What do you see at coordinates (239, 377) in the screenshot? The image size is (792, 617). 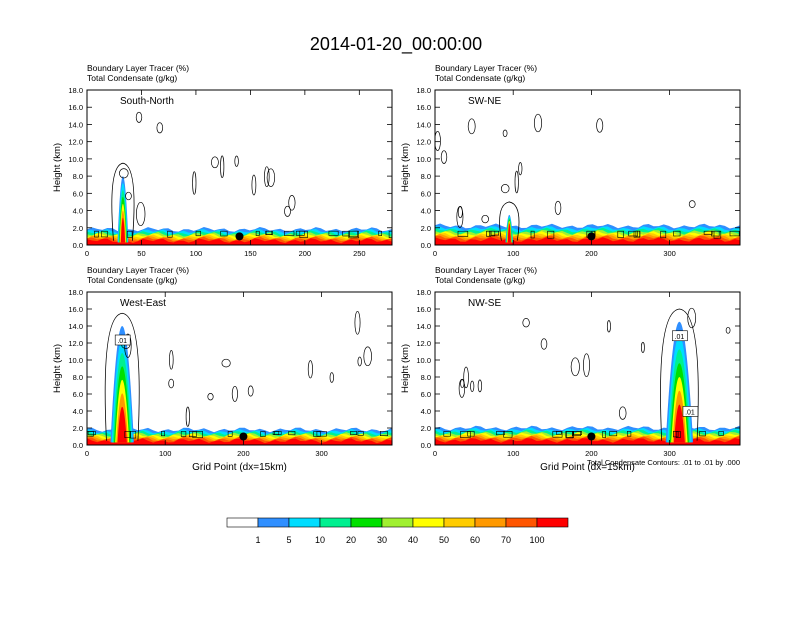 I see `panel-plot-area: .01` at bounding box center [239, 377].